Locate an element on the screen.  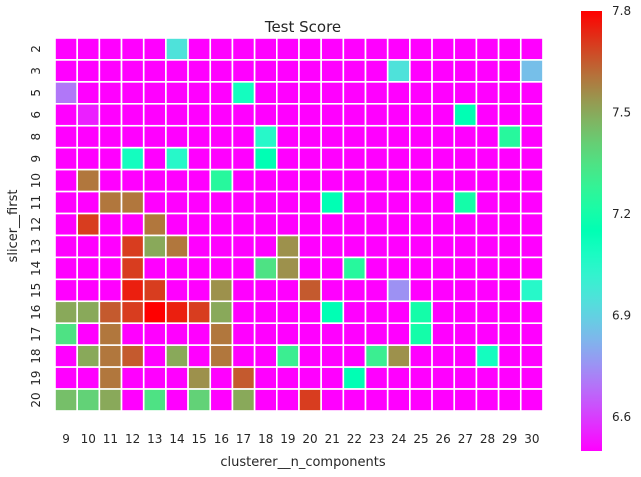
x-tick-label: 26 is located at coordinates (443, 439).